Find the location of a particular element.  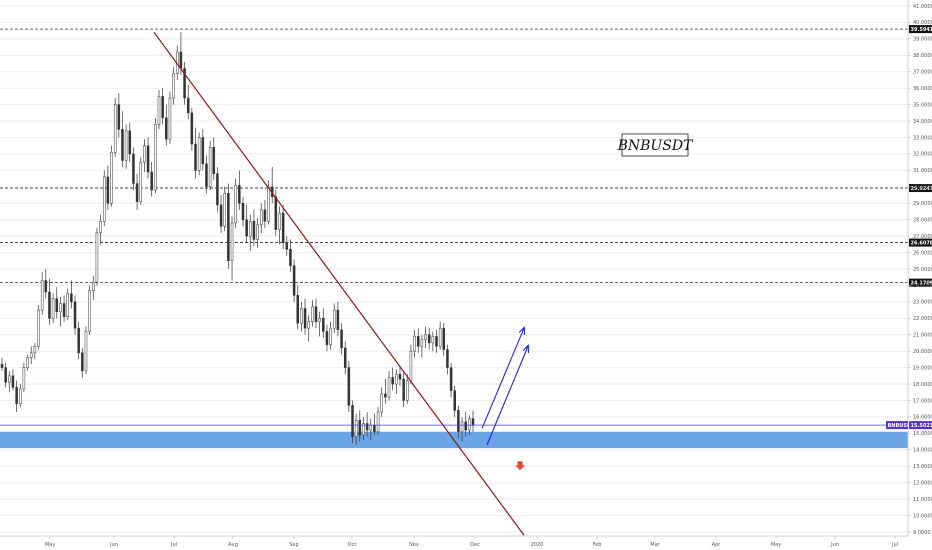

level-tag-label: 29.9247 is located at coordinates (921, 189).